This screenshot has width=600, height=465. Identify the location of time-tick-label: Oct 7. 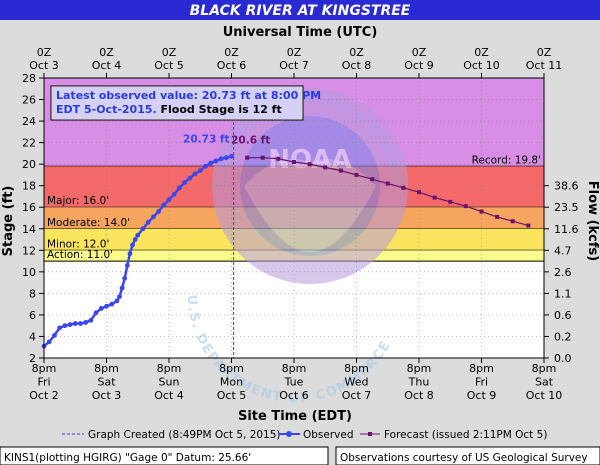
(357, 395).